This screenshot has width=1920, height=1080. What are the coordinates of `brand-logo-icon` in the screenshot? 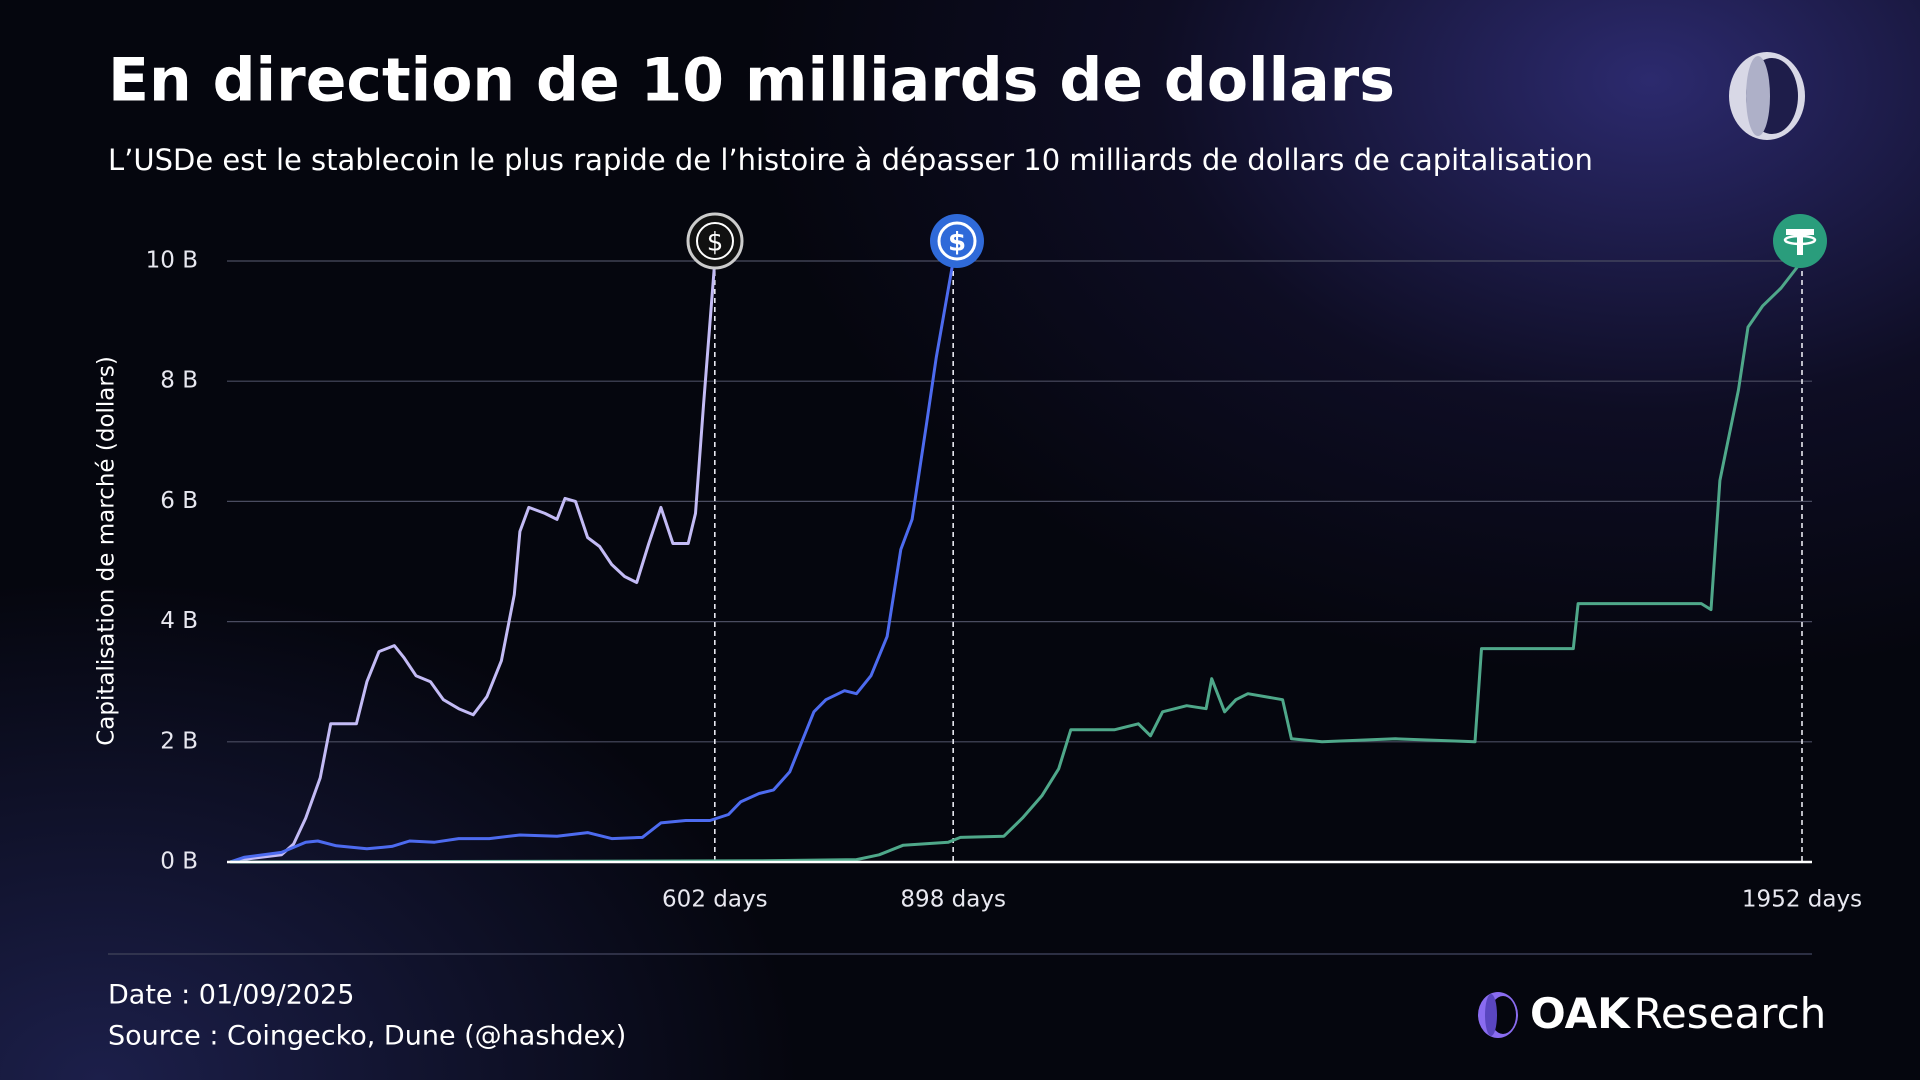 It's located at (1498, 1015).